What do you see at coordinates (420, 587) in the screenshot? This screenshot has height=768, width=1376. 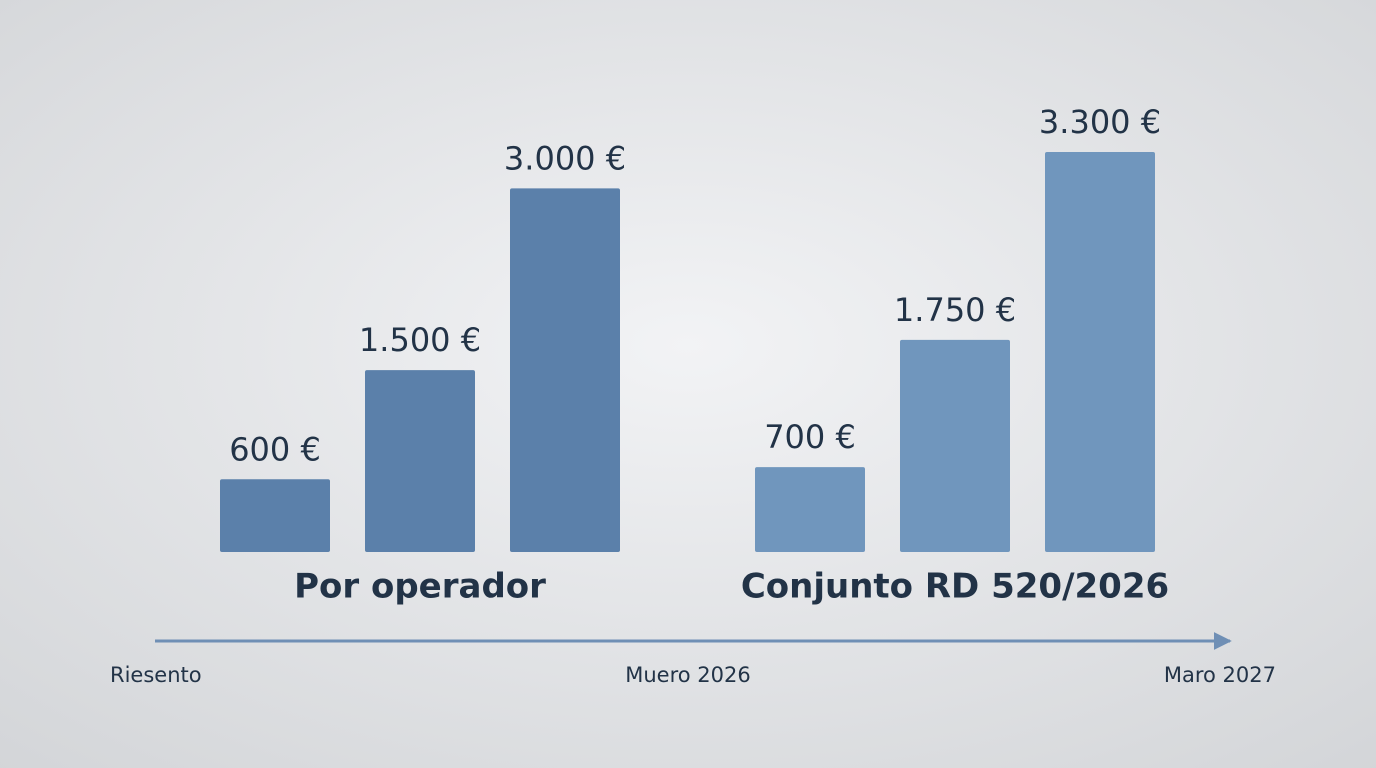 I see `group-label: Por operador` at bounding box center [420, 587].